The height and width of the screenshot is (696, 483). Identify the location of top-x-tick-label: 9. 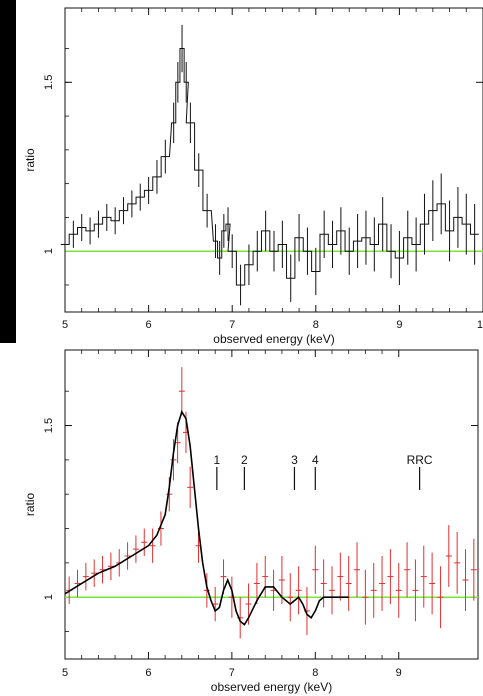
(399, 325).